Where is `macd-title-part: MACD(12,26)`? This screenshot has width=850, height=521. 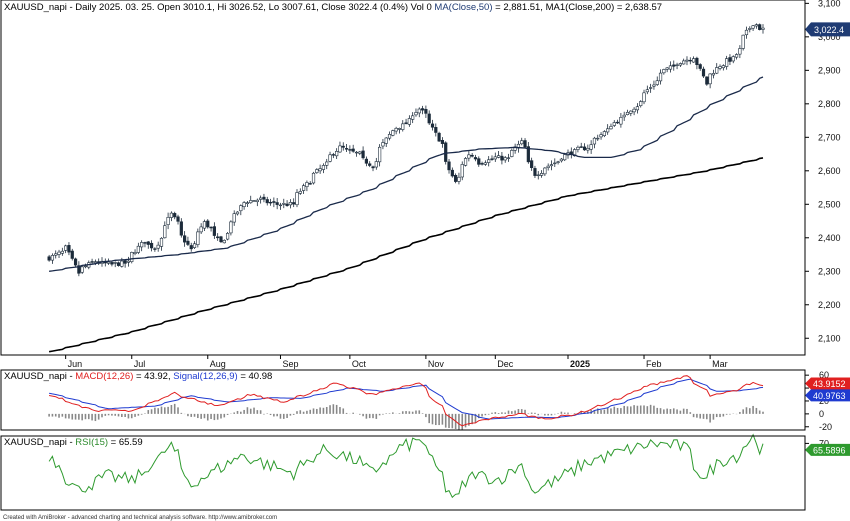 macd-title-part: MACD(12,26) is located at coordinates (104, 376).